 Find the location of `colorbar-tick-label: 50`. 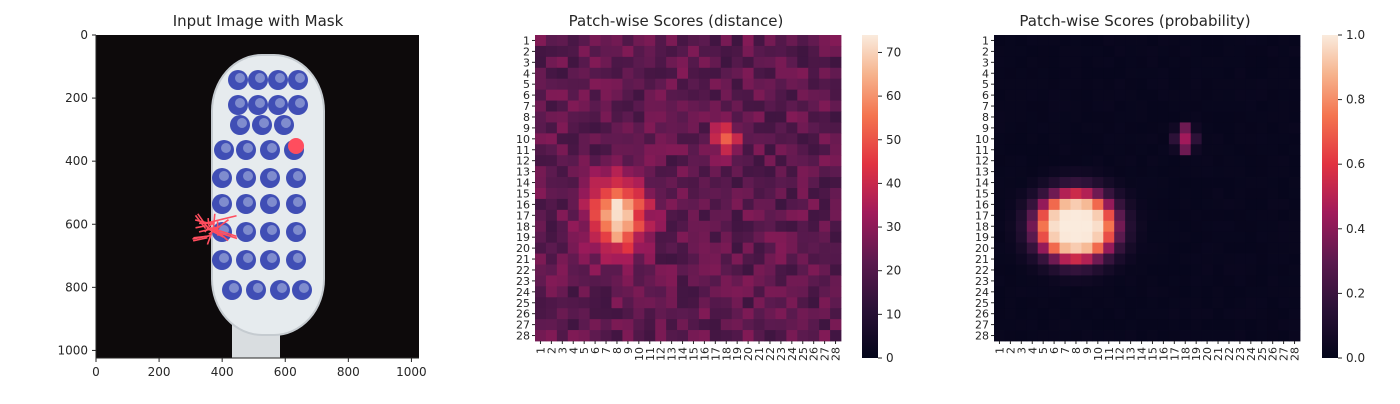

colorbar-tick-label: 50 is located at coordinates (893, 140).